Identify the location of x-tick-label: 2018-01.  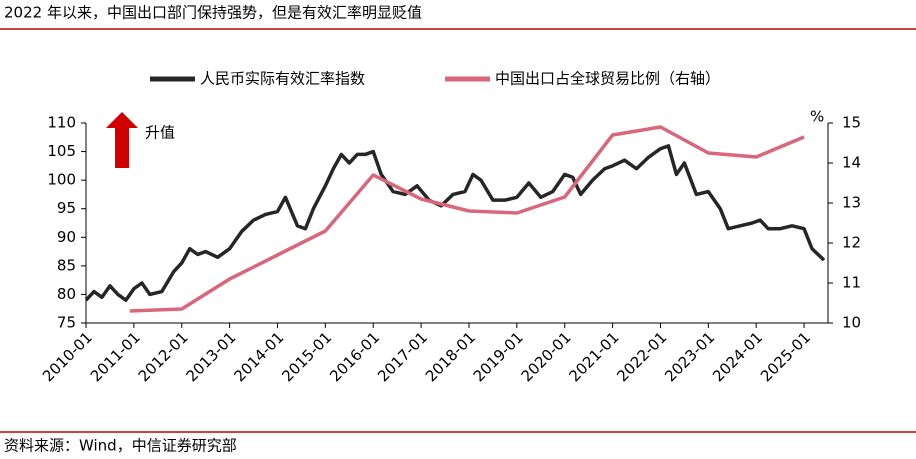
(450, 356).